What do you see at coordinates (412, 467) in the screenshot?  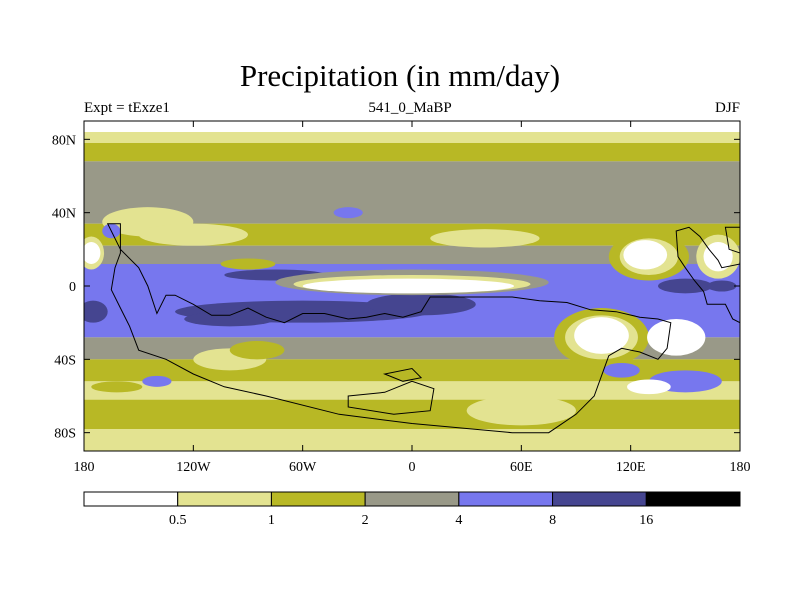 I see `x-tick-label-3: 0` at bounding box center [412, 467].